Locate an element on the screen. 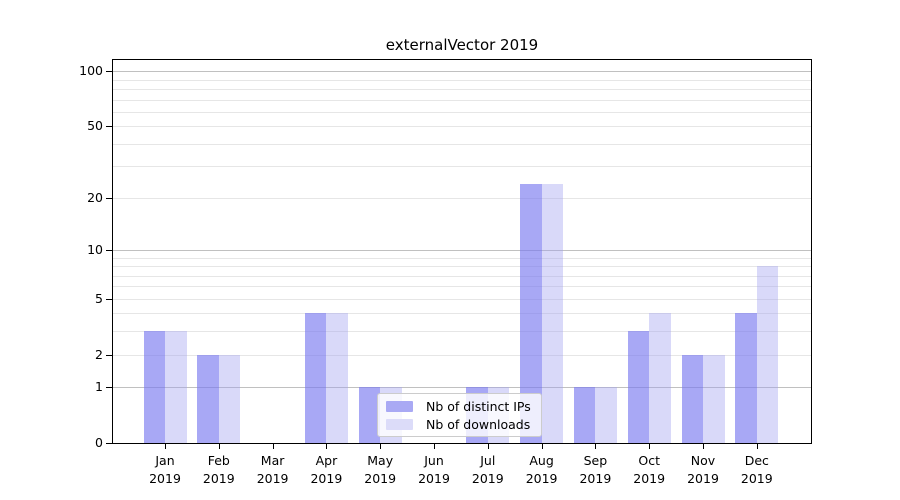  x-tick-label: Sep 2019 is located at coordinates (595, 470).